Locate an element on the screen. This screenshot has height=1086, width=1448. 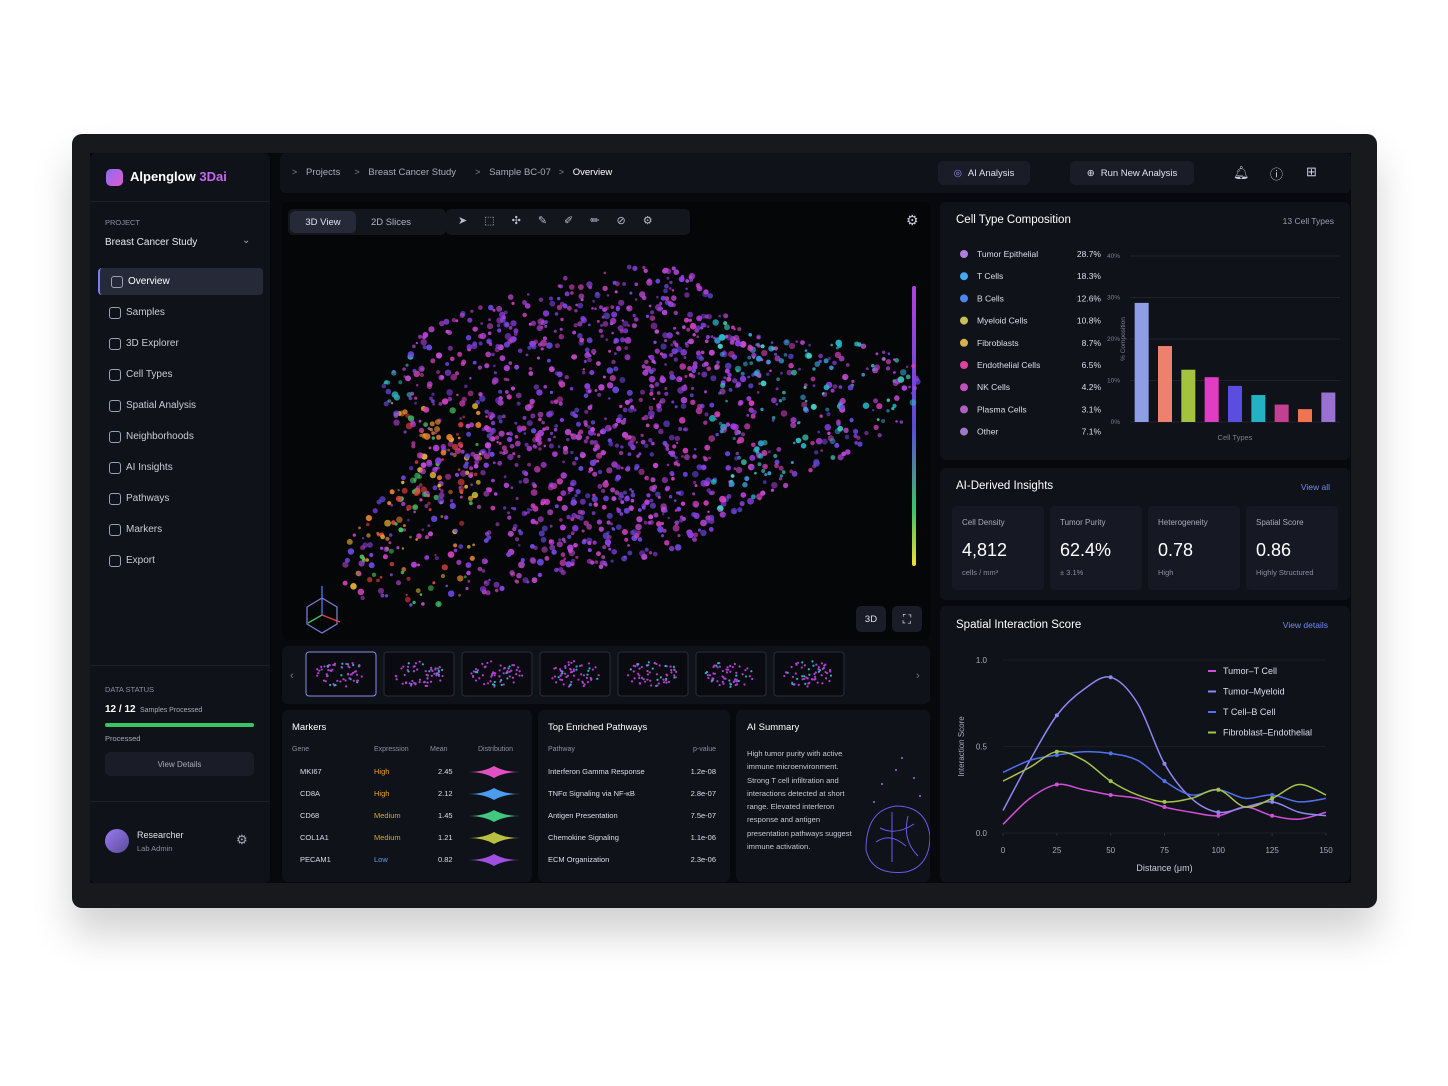
logo is located at coordinates (114, 177).